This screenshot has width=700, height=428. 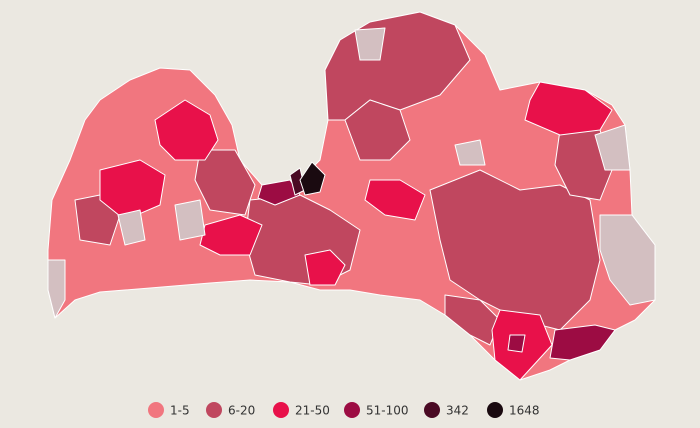 What do you see at coordinates (387, 411) in the screenshot?
I see `legend-label: 51-100` at bounding box center [387, 411].